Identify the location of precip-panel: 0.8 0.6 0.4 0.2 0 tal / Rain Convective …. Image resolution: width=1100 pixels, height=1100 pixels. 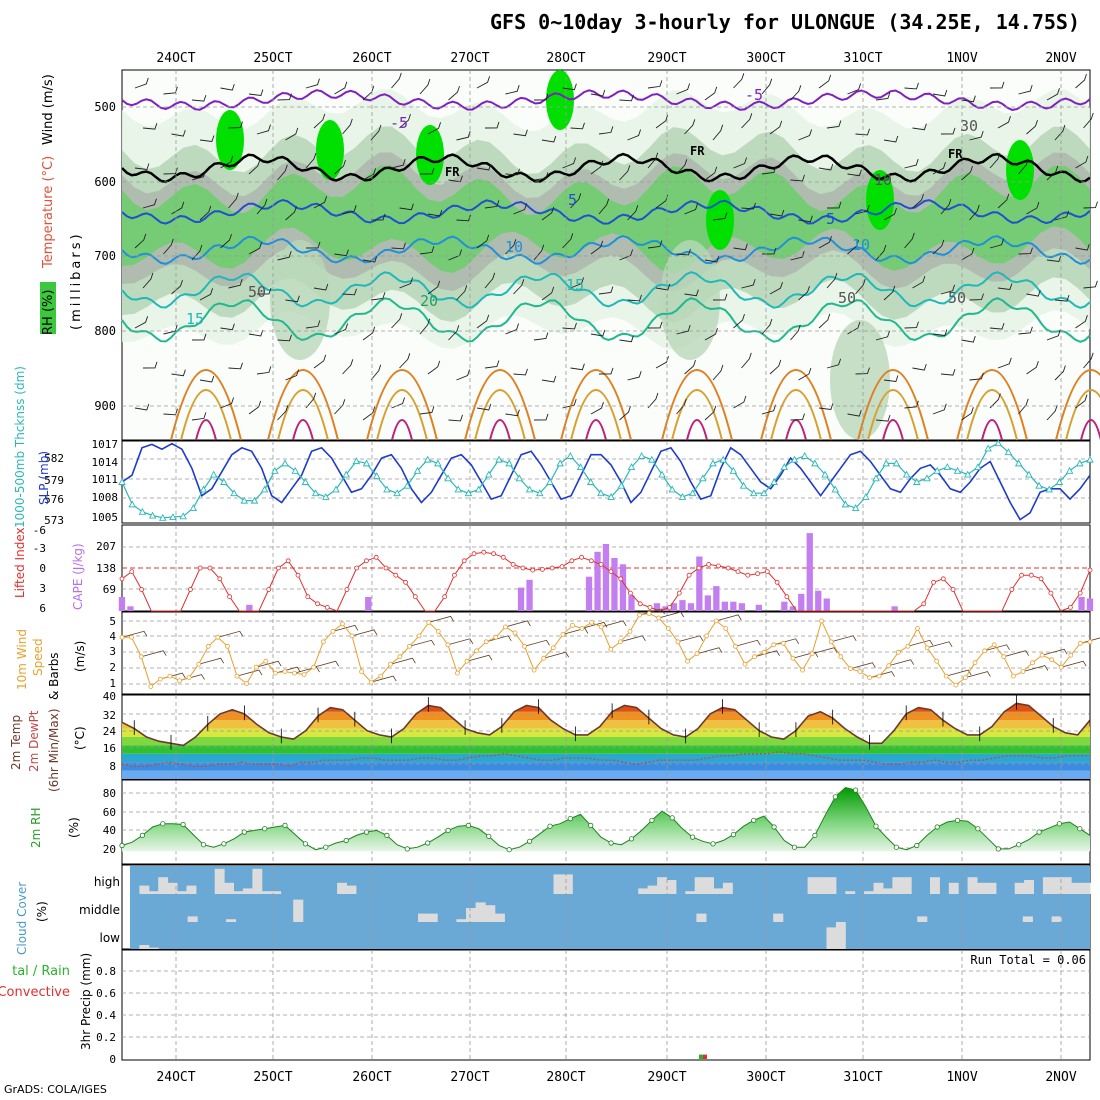
(545, 1007).